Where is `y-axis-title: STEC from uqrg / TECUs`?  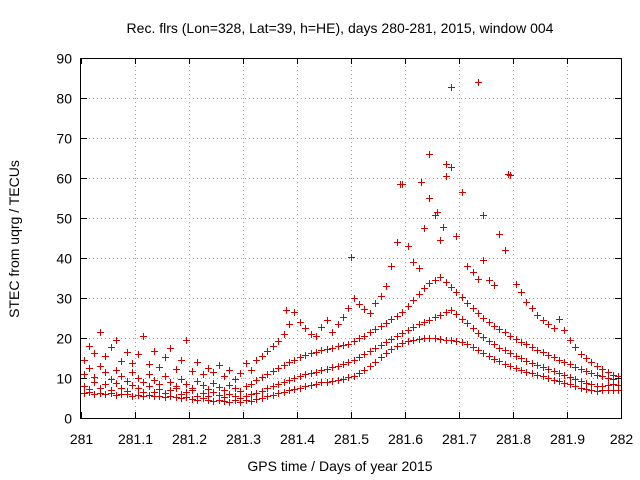 y-axis-title: STEC from uqrg / TECUs is located at coordinates (14, 239).